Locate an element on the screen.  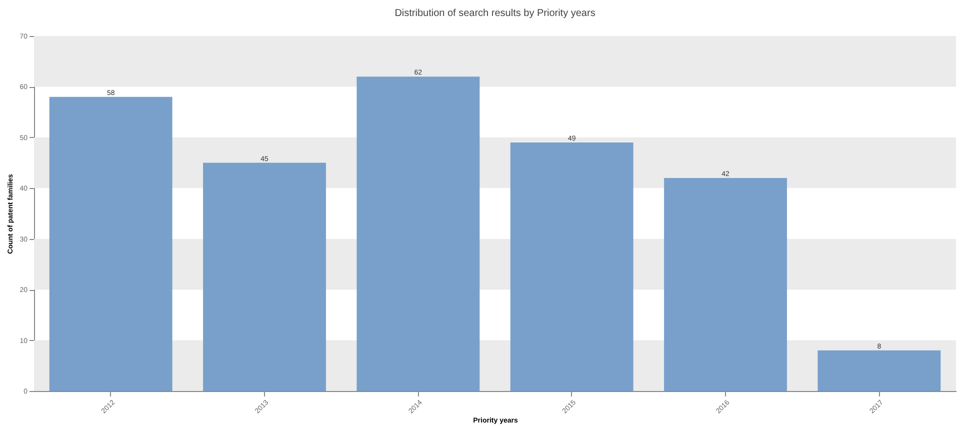
chart-title: Distribution of search results by Priority years is located at coordinates (495, 13).